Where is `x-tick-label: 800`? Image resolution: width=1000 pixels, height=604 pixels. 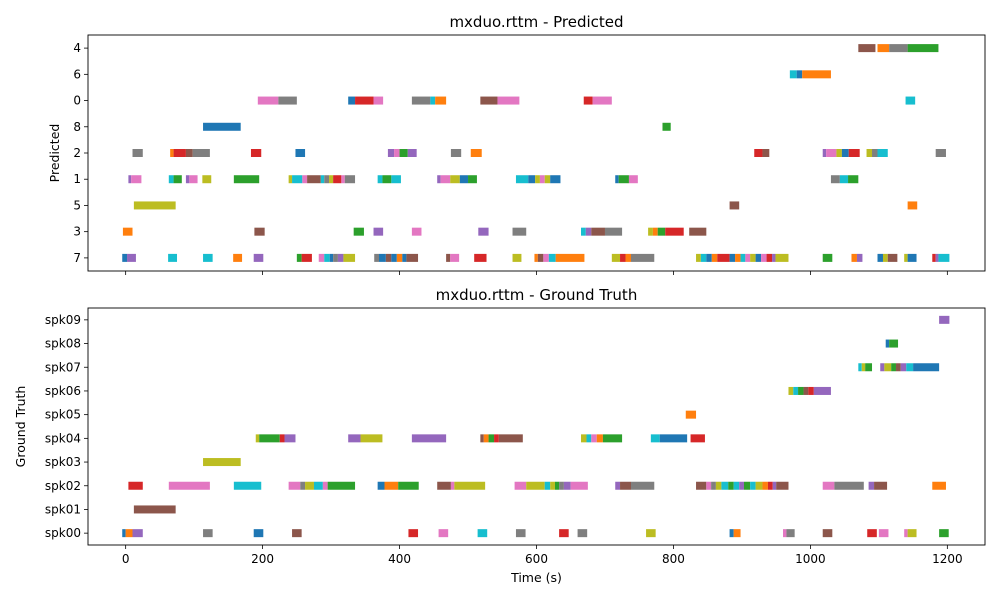 x-tick-label: 800 is located at coordinates (673, 559).